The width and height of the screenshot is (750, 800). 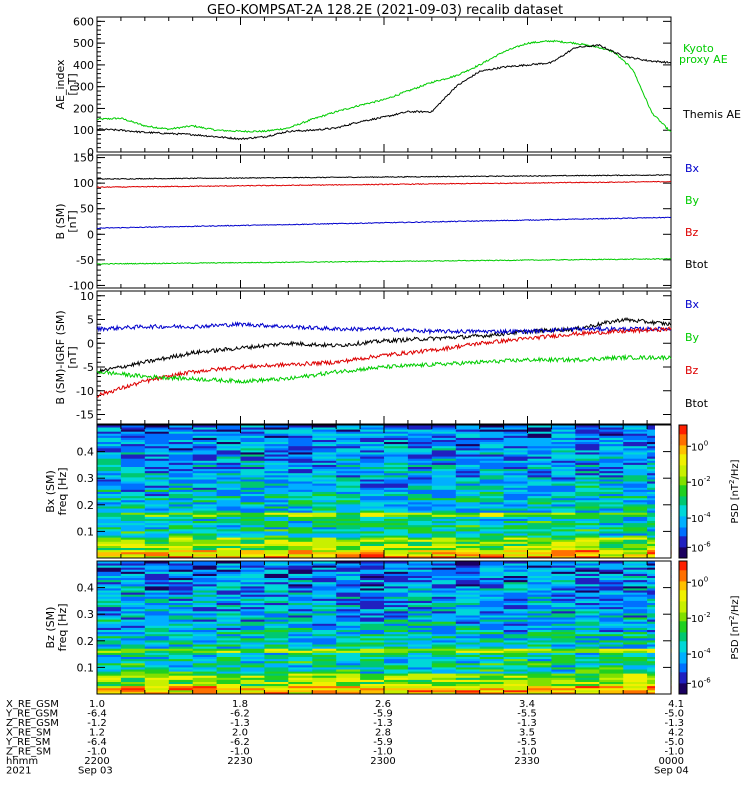 I want to click on y-axis-label-line: [nT], so click(x=72, y=84).